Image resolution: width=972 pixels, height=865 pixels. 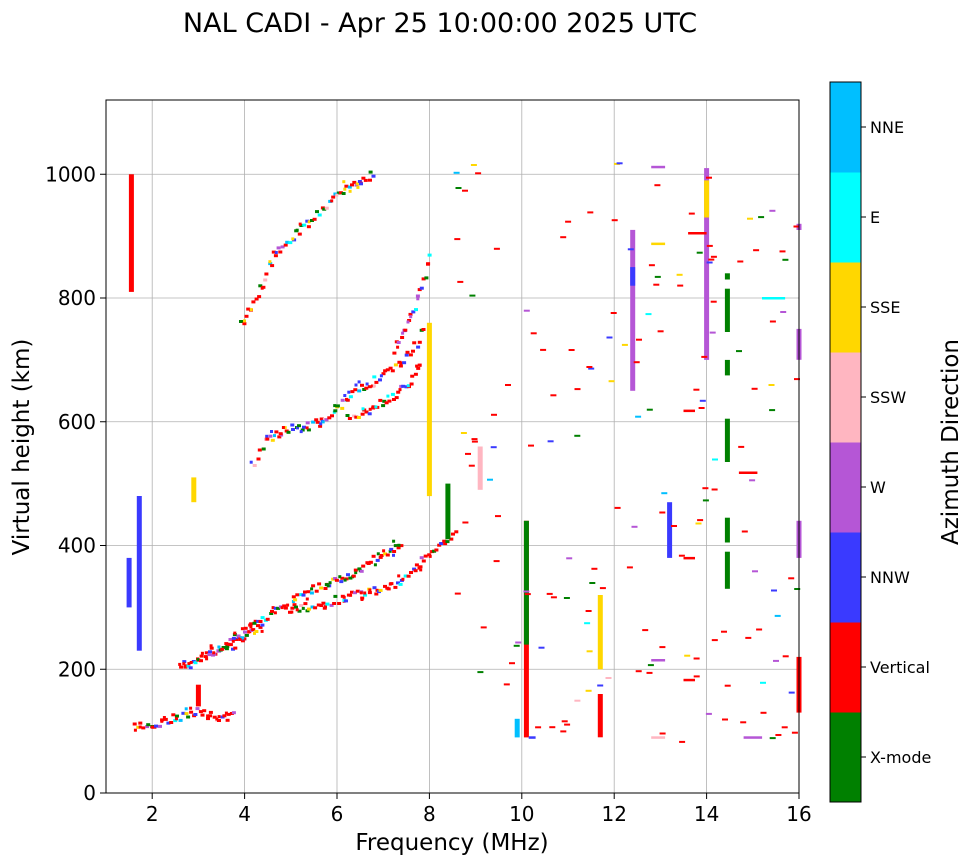 I want to click on x-axis-label: Frequency (MHz), so click(x=451, y=843).